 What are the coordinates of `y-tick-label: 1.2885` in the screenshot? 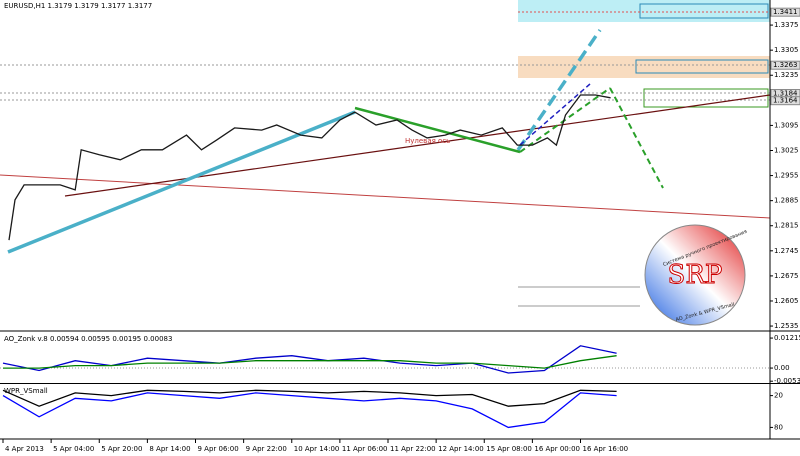 It's located at (786, 201).